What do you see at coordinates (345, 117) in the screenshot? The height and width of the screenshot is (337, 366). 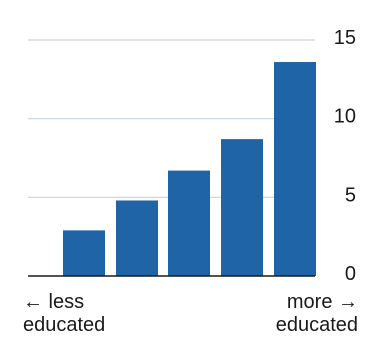 I see `y-tick-label-10: 10` at bounding box center [345, 117].